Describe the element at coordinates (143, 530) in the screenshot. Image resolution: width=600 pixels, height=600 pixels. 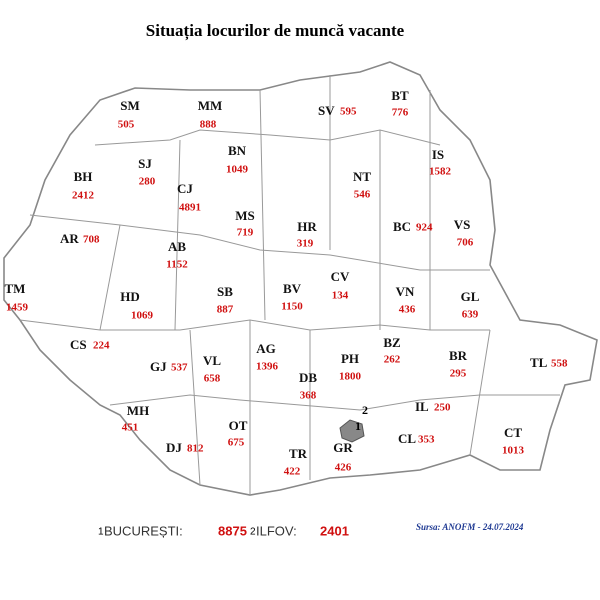
I see `footer-label: BUCUREȘTI:` at that location.